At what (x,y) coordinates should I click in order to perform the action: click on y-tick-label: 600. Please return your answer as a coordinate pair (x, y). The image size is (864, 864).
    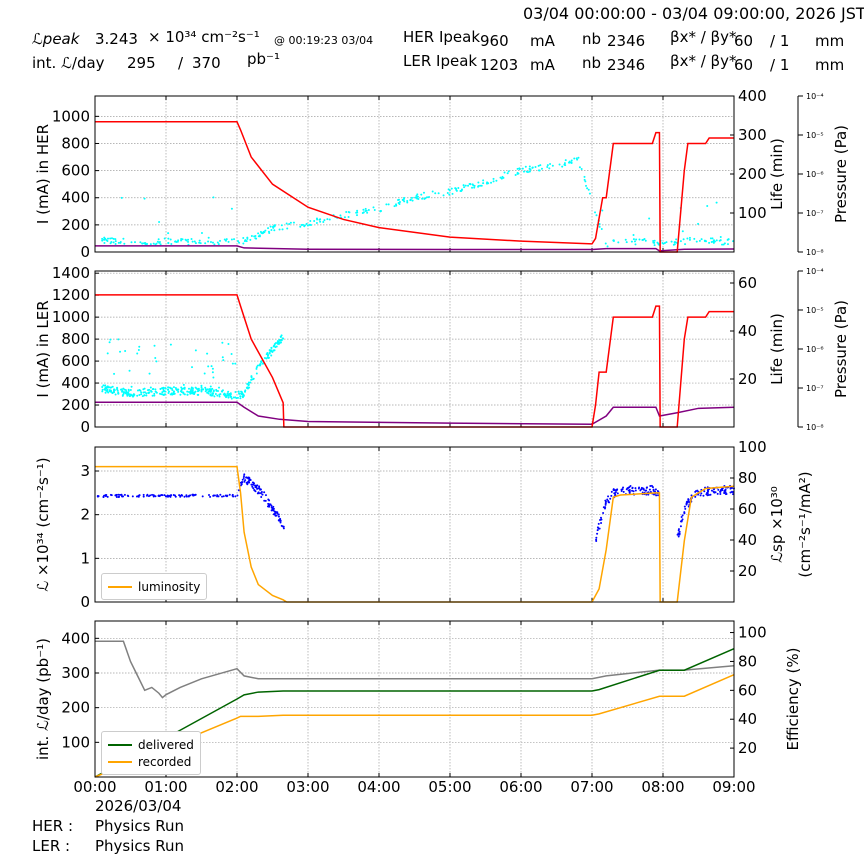
    Looking at the image, I should click on (75, 361).